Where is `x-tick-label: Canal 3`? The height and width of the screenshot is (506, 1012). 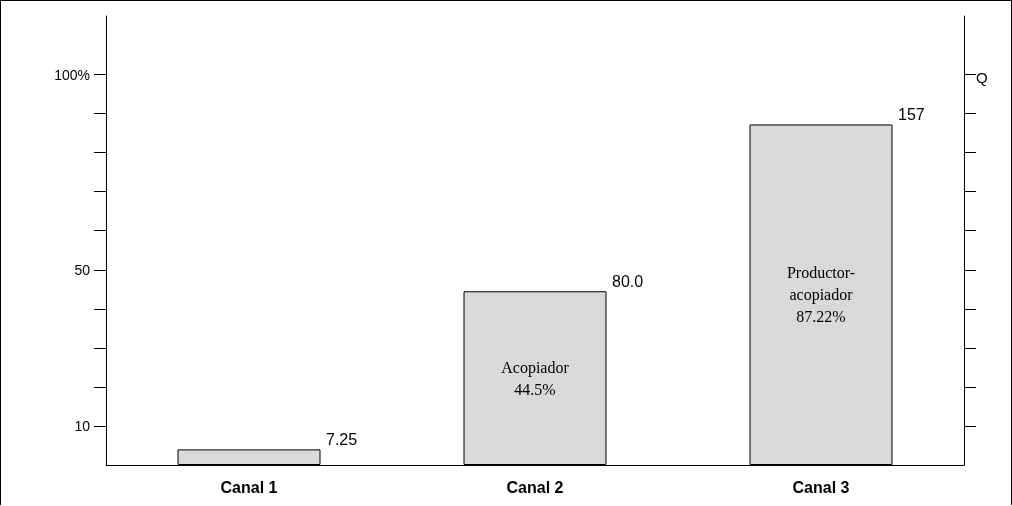
x-tick-label: Canal 3 is located at coordinates (821, 487).